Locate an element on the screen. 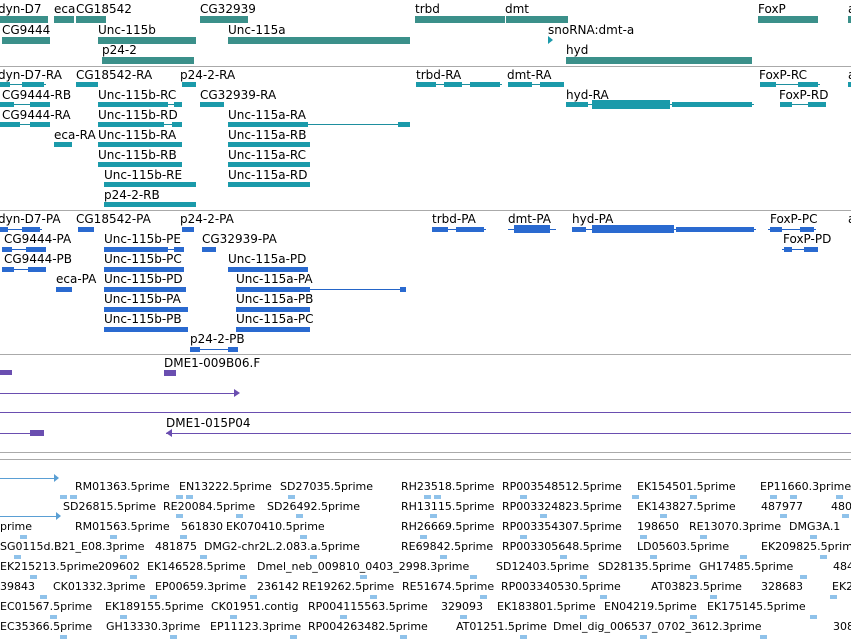 The image size is (851, 642). transcript-label: FoxP-RC is located at coordinates (783, 75).